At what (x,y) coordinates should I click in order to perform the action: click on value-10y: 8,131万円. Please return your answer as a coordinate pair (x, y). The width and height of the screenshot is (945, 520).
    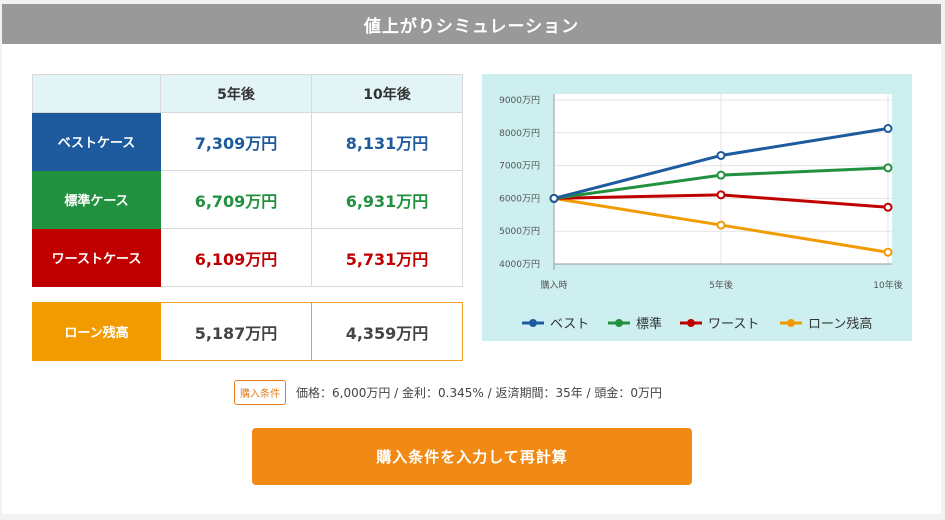
    Looking at the image, I should click on (387, 141).